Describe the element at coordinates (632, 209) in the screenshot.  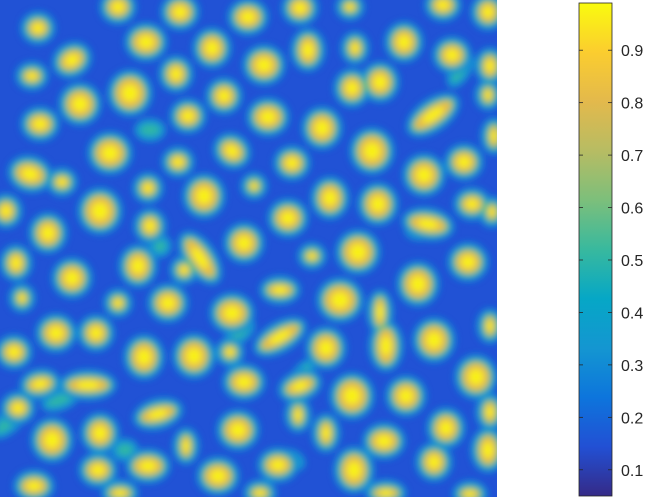
I see `colorbar-tick-label: 0.6` at that location.